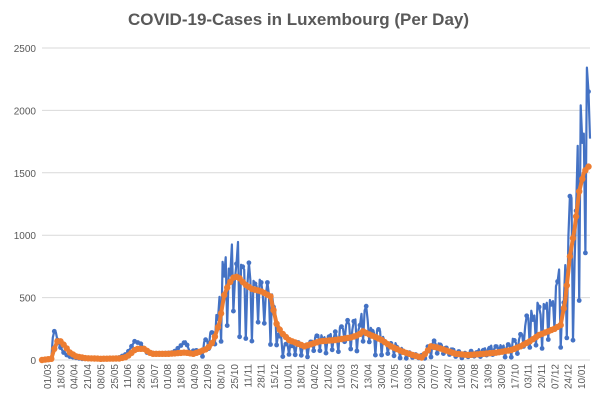  Describe the element at coordinates (555, 376) in the screenshot. I see `x-tick-label: 07/12` at that location.